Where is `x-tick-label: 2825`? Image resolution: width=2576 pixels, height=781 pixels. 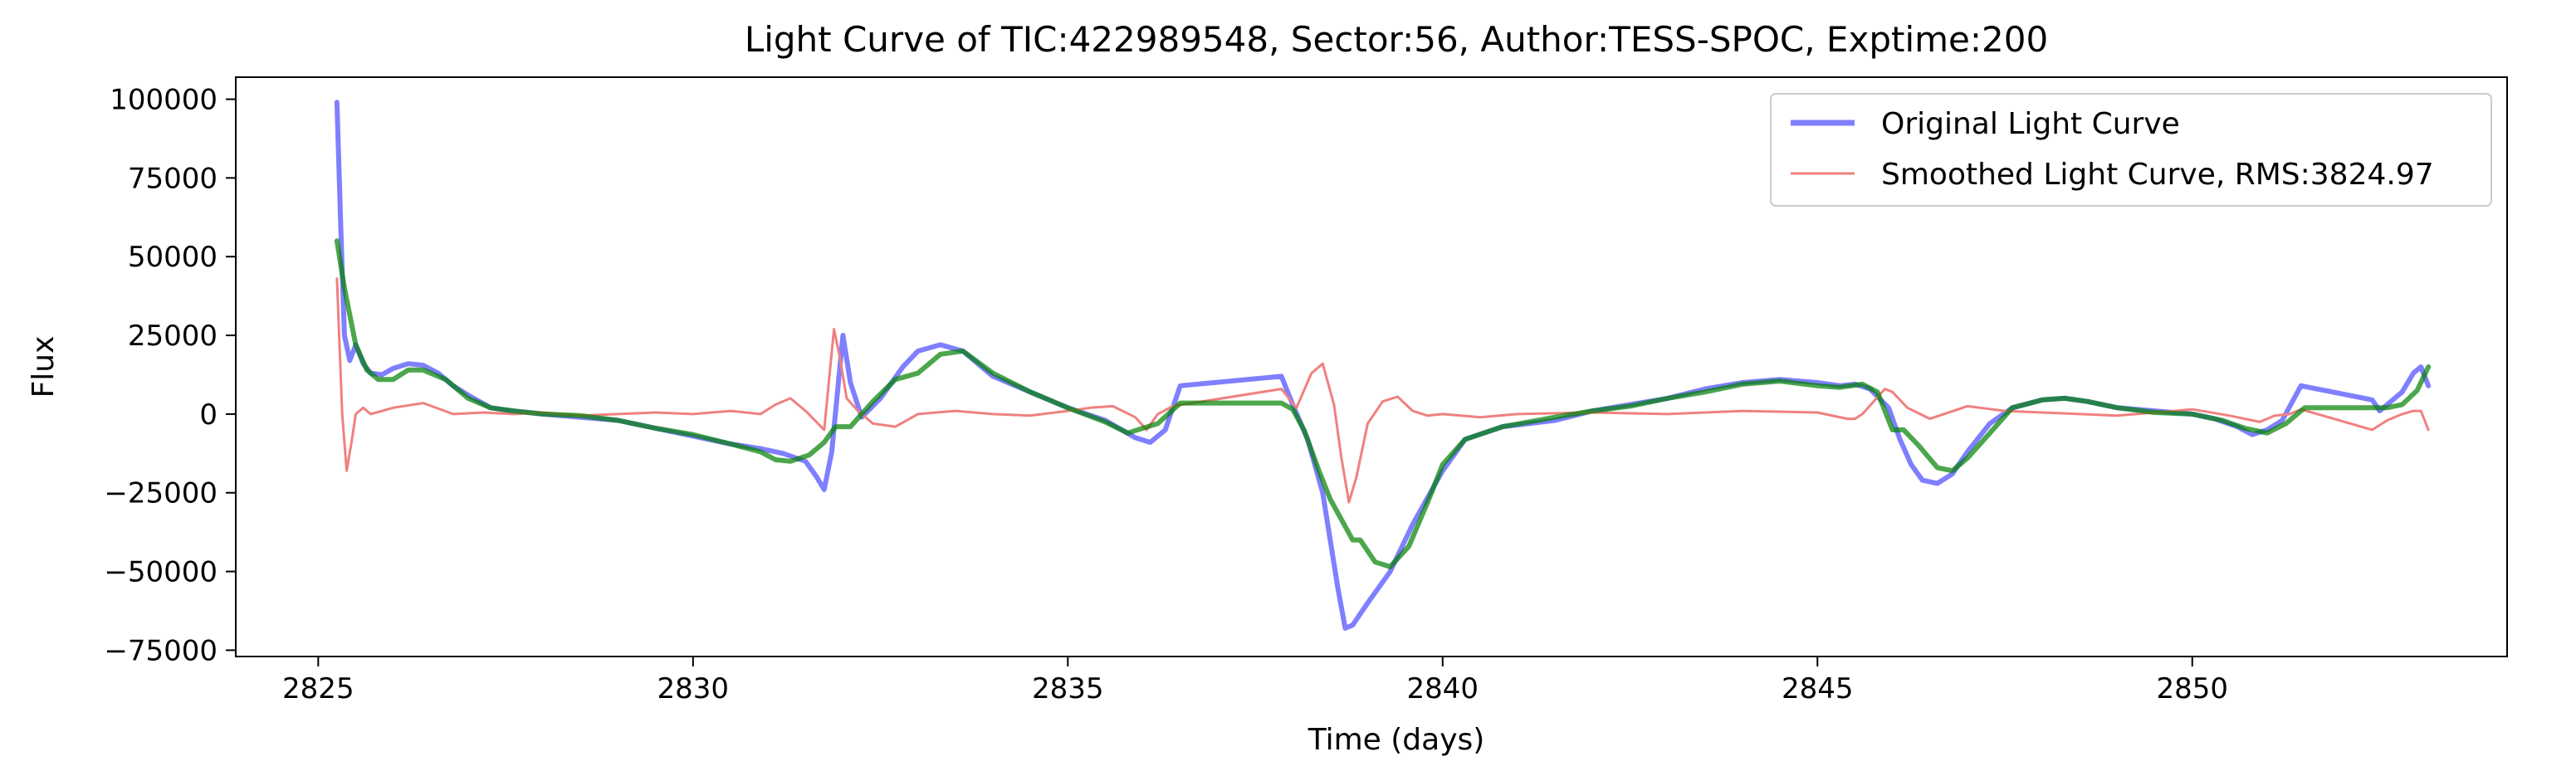
x-tick-label: 2825 is located at coordinates (318, 688).